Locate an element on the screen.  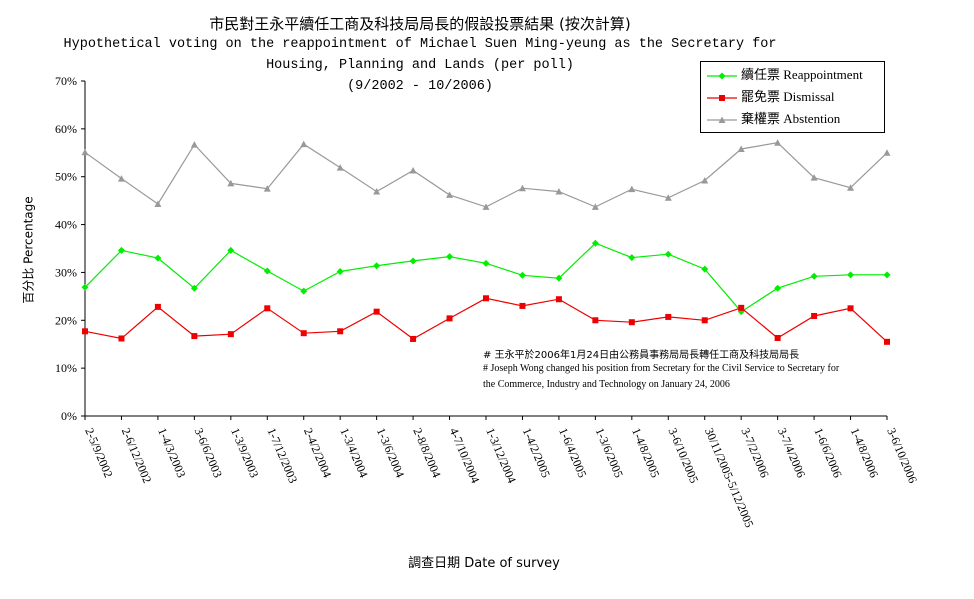
y-tick-label: 70% is located at coordinates (66, 81).